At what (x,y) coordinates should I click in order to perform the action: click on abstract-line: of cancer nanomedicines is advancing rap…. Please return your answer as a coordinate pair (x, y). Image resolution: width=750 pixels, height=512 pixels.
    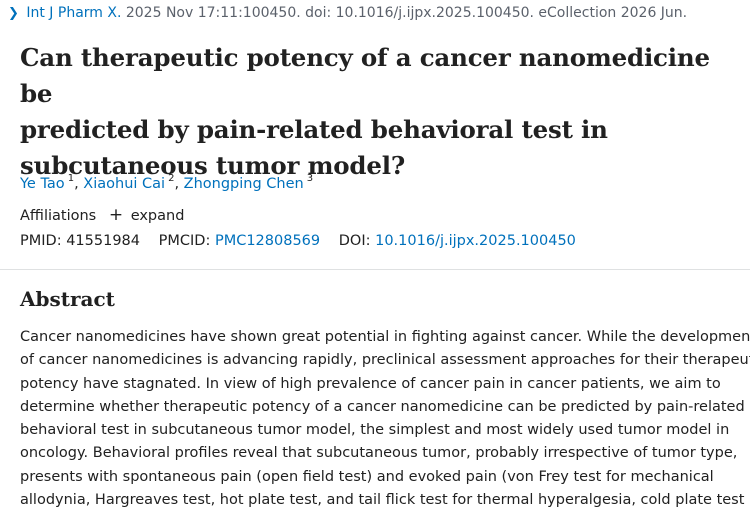
    Looking at the image, I should click on (385, 360).